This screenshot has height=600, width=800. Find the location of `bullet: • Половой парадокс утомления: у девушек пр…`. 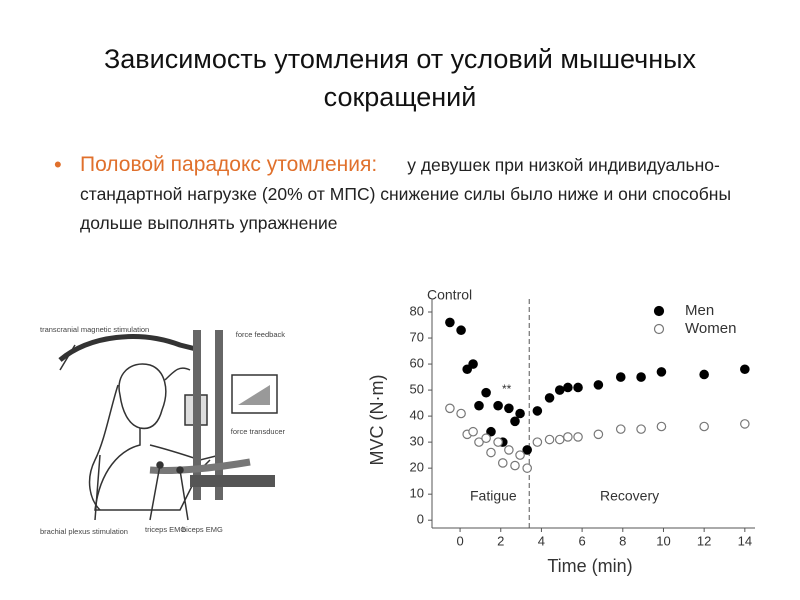

bullet: • Половой парадокс утомления: у девушек пр… is located at coordinates (412, 194).